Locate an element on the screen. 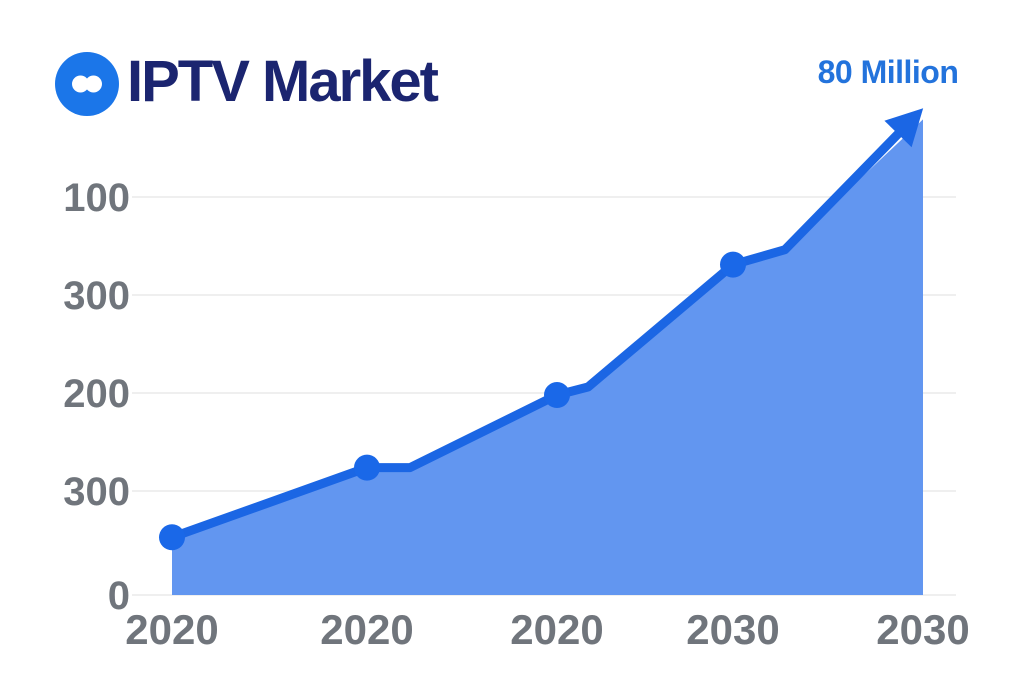 The width and height of the screenshot is (1024, 683). y-tick-label: 100 is located at coordinates (96, 198).